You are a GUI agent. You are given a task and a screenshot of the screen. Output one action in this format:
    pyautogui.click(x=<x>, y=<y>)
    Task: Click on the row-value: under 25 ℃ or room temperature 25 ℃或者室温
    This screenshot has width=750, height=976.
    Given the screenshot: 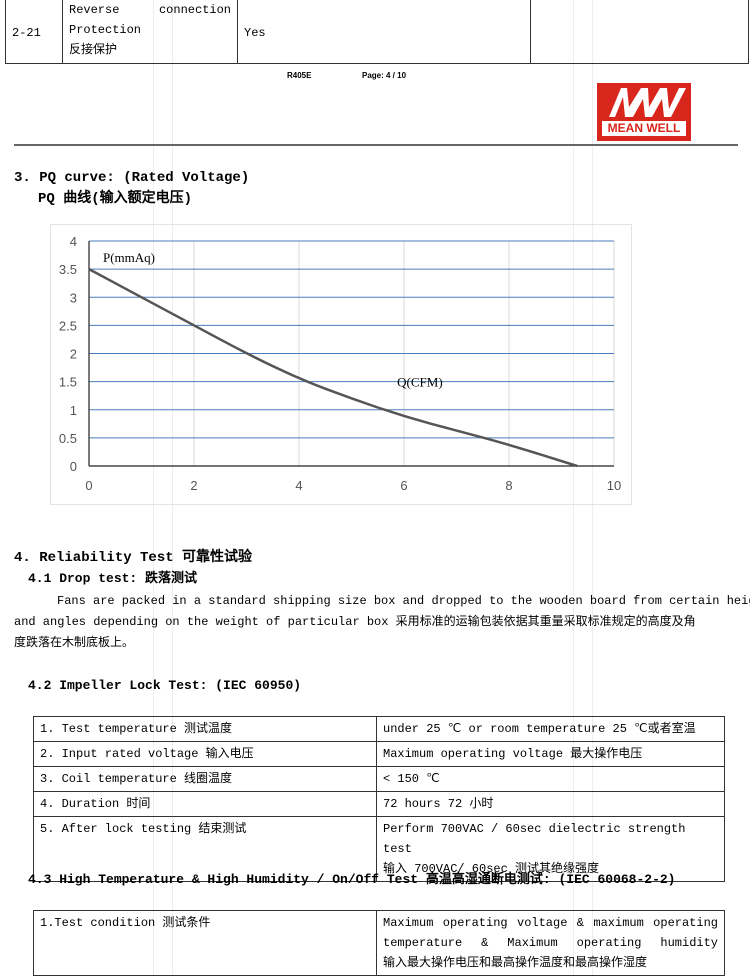 What is the action you would take?
    pyautogui.click(x=550, y=729)
    